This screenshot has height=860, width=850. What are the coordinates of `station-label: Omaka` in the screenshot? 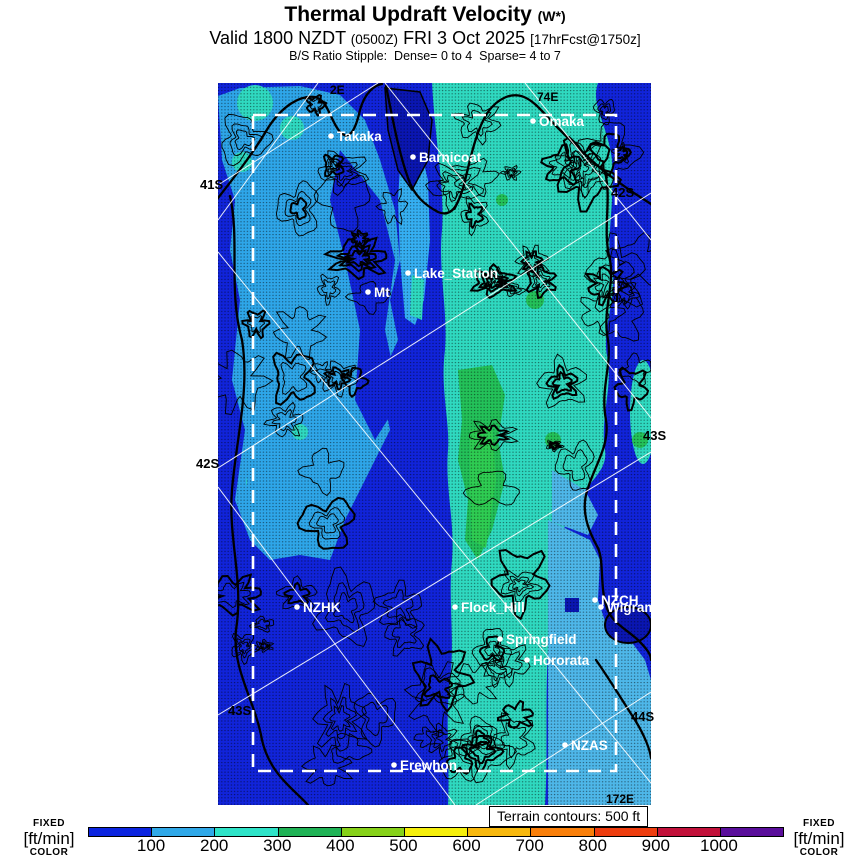 It's located at (562, 121).